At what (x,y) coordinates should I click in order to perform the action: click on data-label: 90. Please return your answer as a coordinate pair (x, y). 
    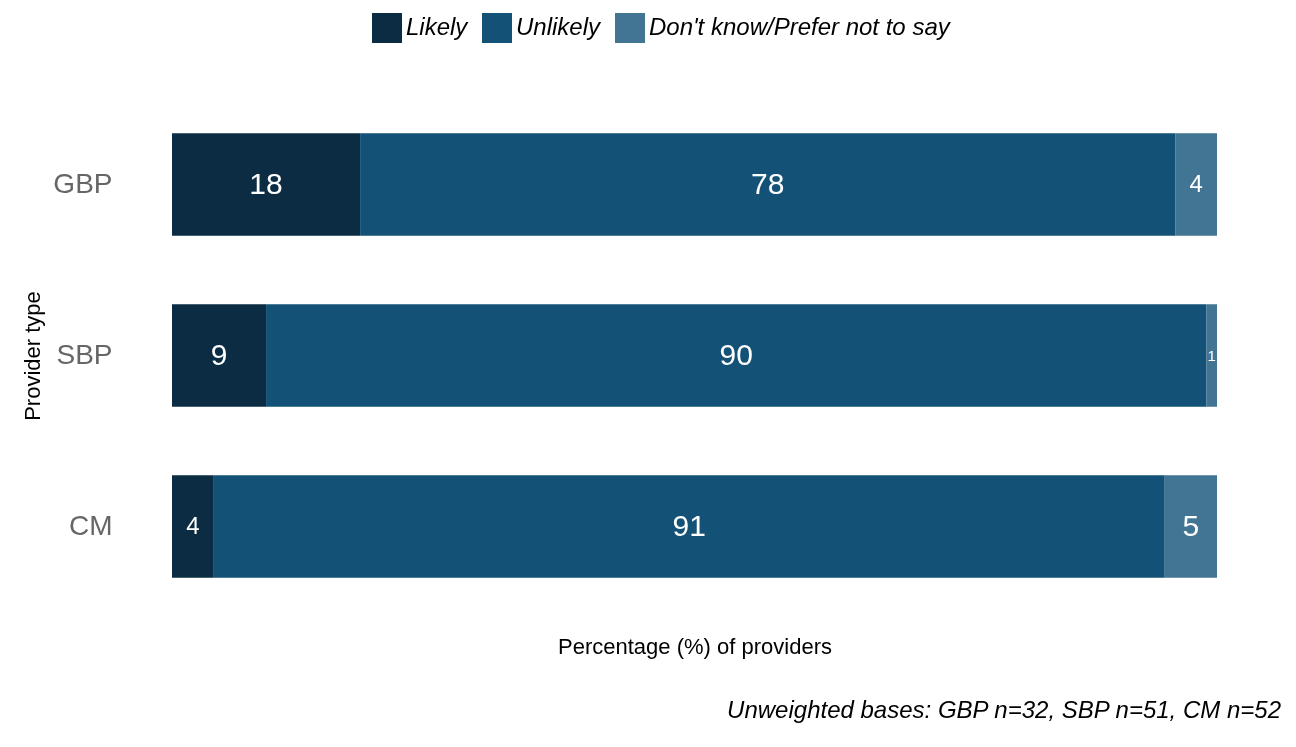
    Looking at the image, I should click on (736, 354).